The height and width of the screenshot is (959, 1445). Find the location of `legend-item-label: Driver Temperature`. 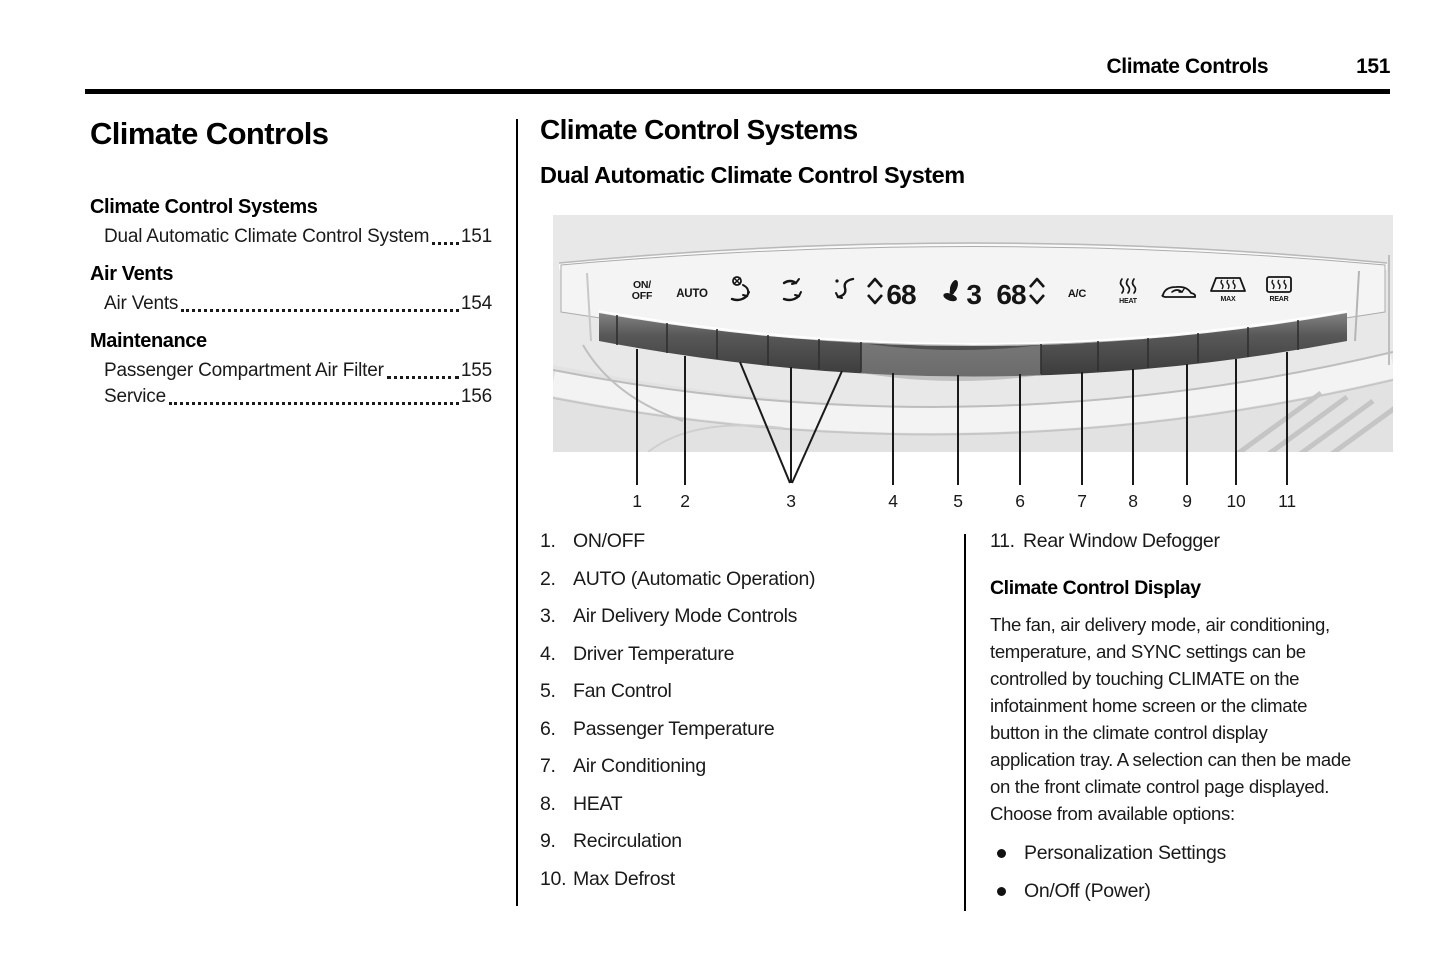

legend-item-label: Driver Temperature is located at coordinates (654, 653).